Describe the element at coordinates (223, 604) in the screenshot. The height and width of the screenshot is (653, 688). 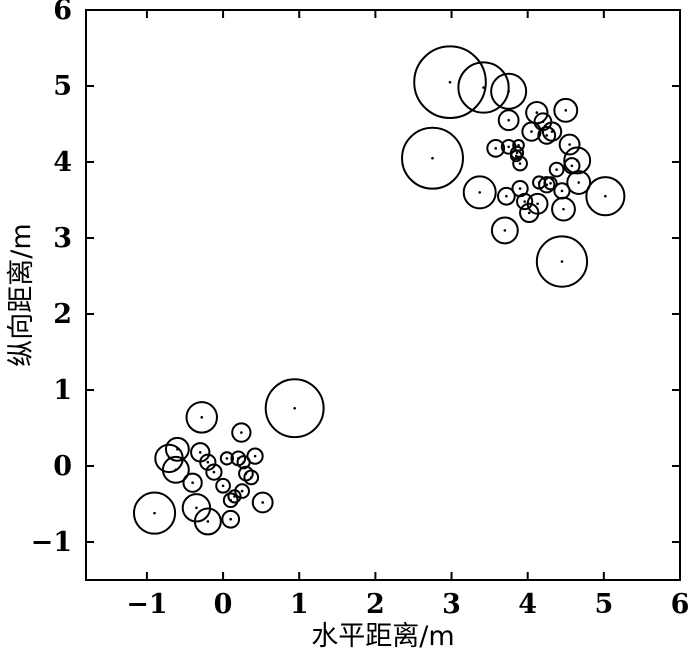
I see `x-tick-label: 0` at that location.